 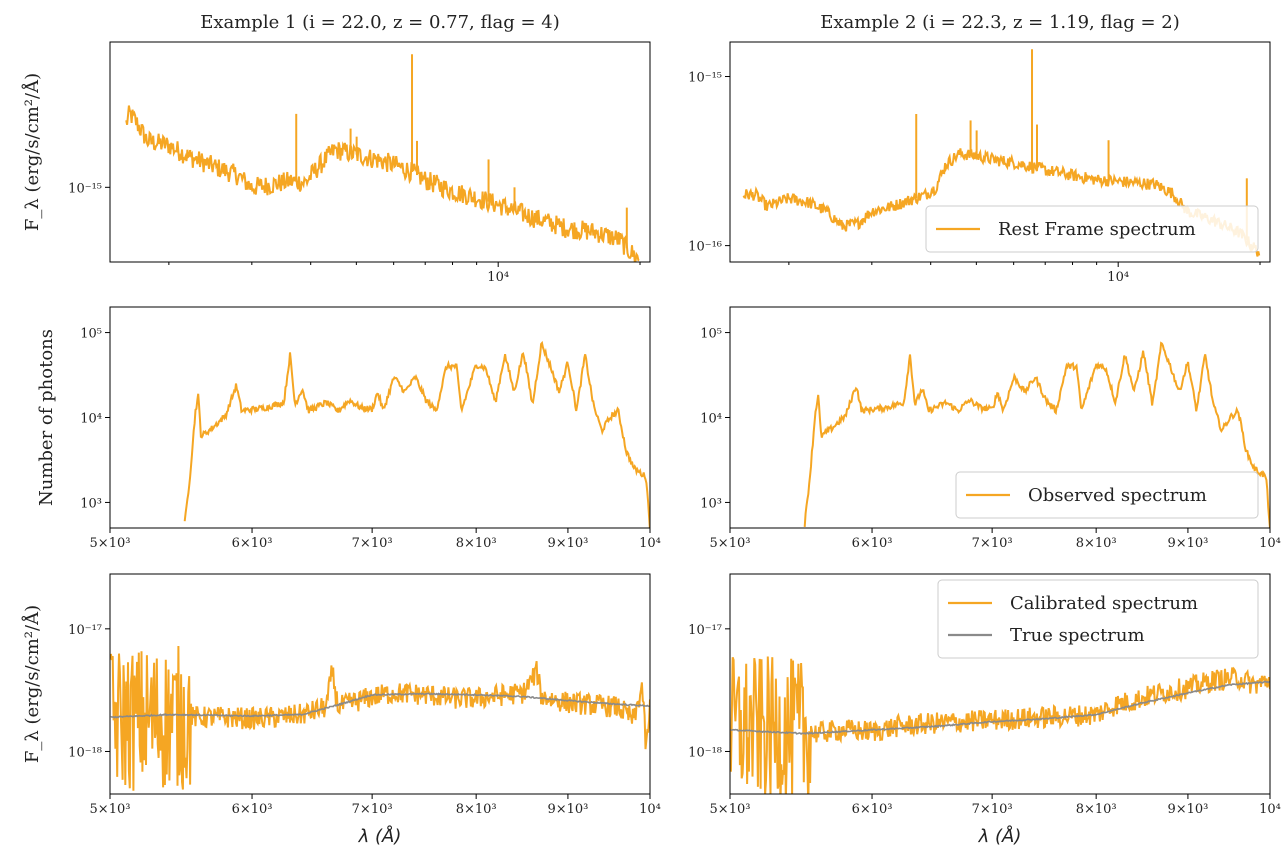 I want to click on legend-label: Observed spectrum, so click(x=1117, y=495).